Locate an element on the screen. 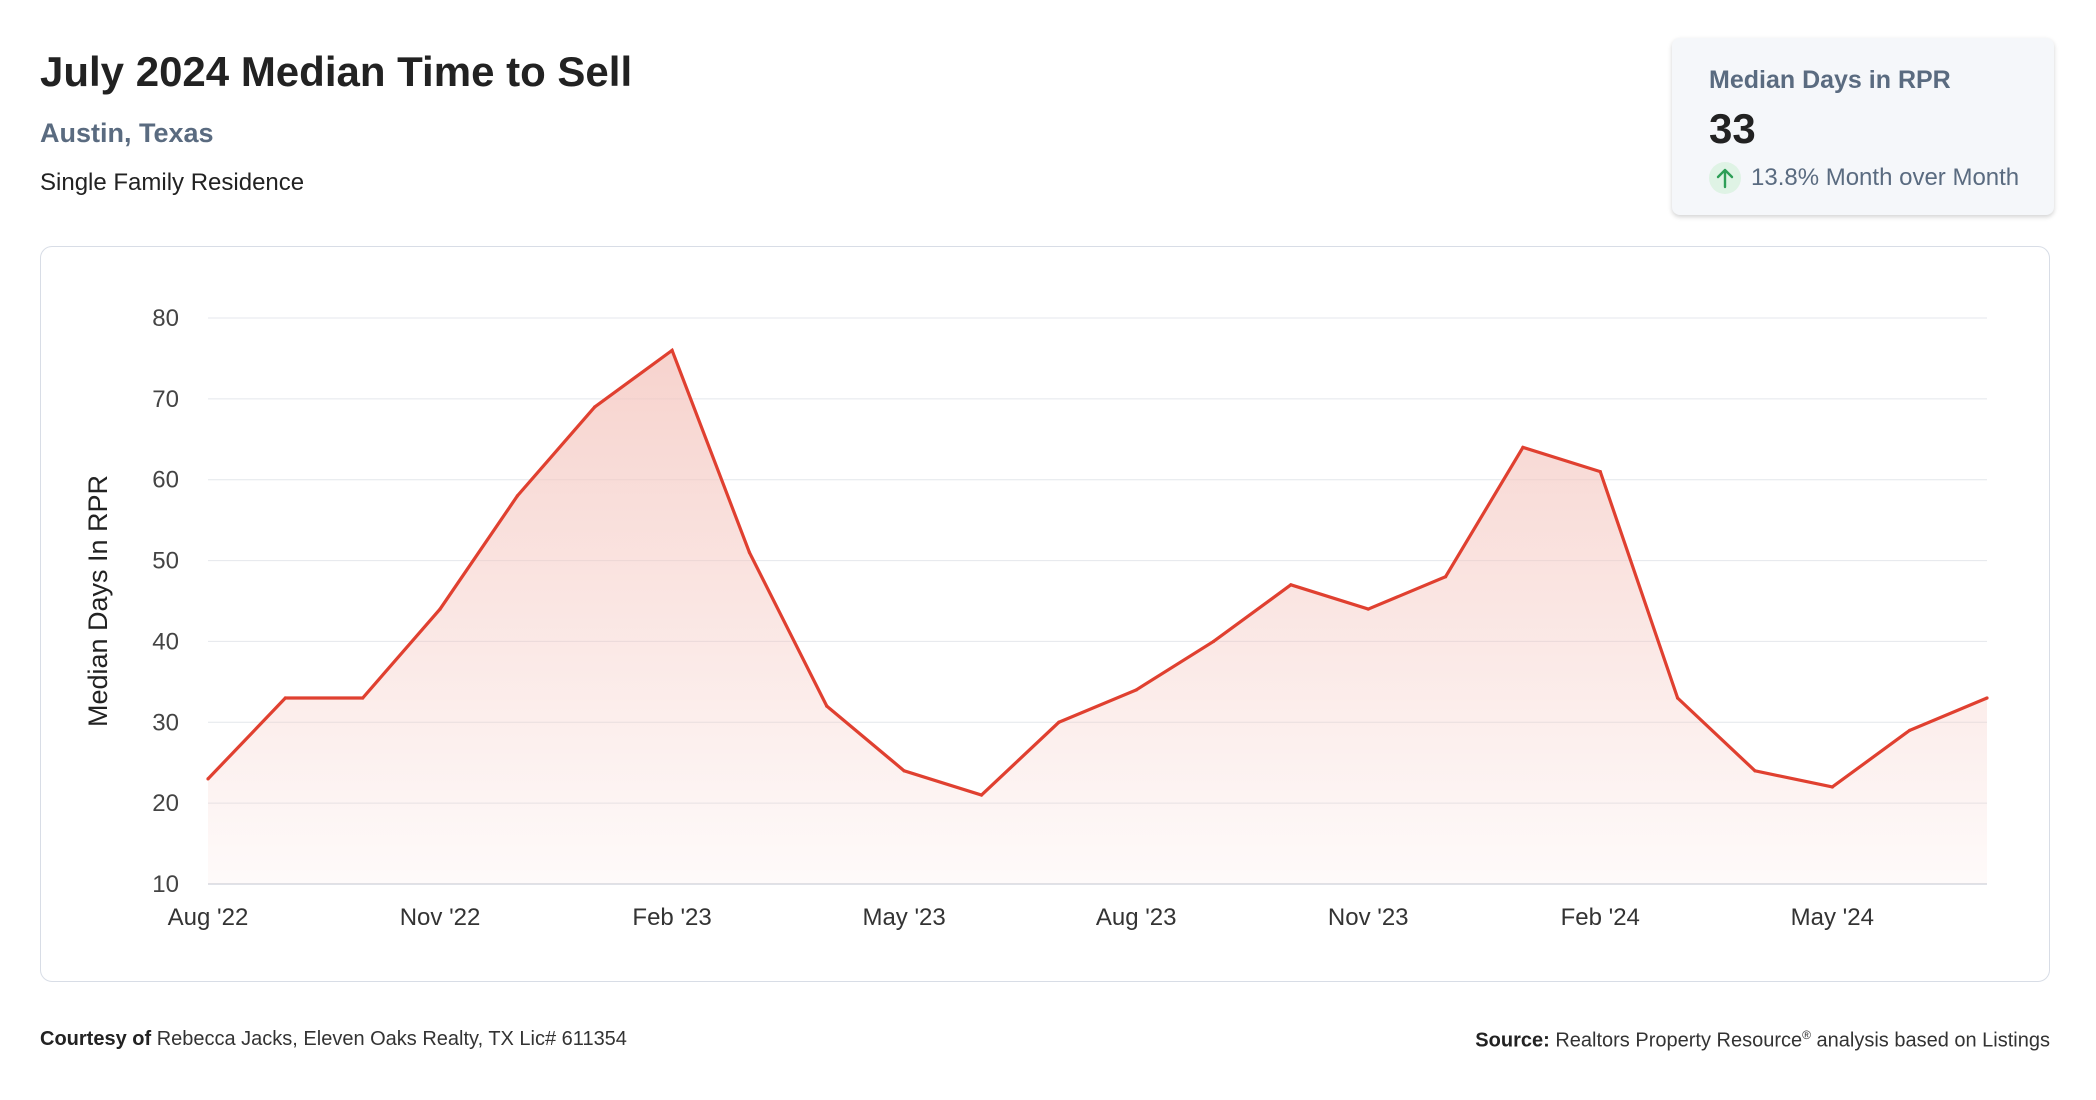 Image resolution: width=2096 pixels, height=1100 pixels. x-tick-label: Aug '22 is located at coordinates (208, 917).